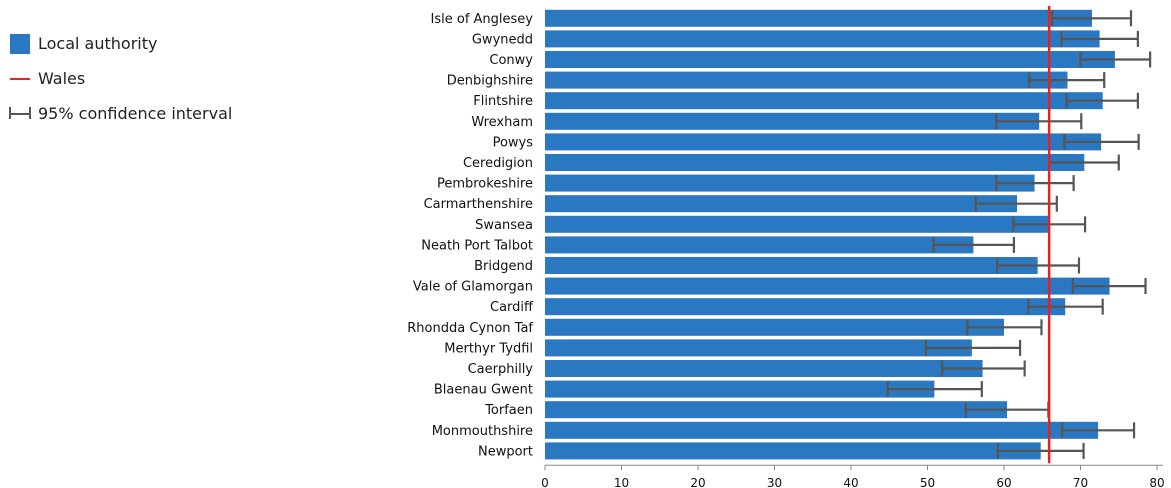  I want to click on x-tick-label-10: 10, so click(621, 482).